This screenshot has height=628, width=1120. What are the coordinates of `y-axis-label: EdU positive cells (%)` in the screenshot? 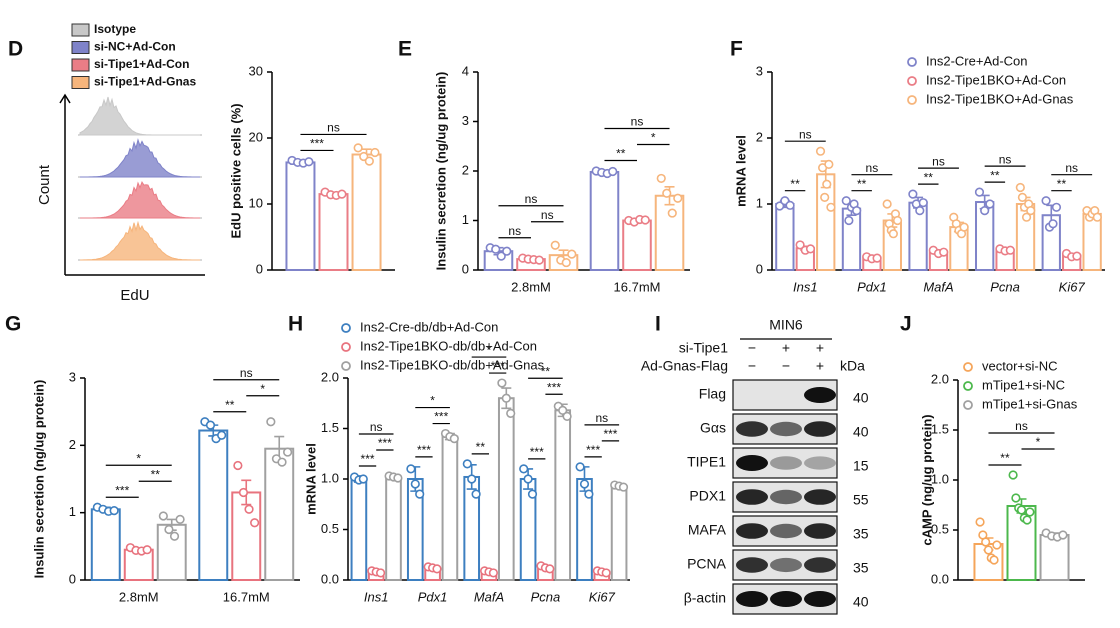 It's located at (235, 170).